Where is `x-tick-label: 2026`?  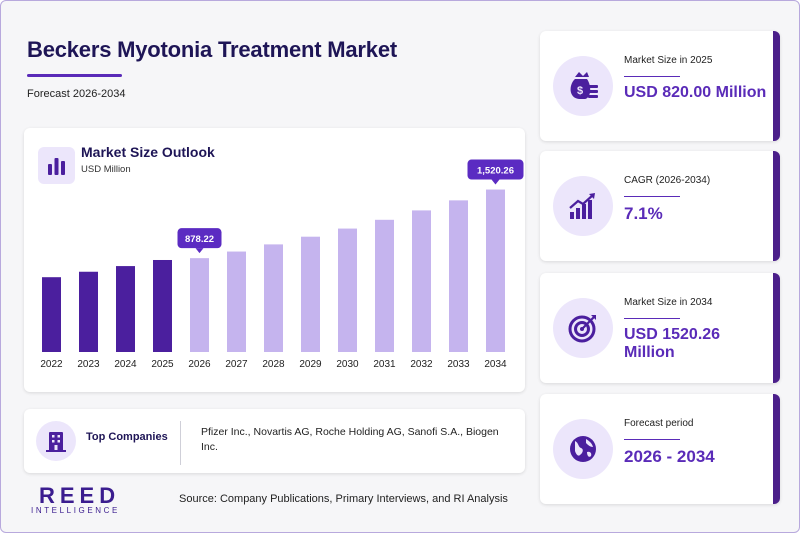 x-tick-label: 2026 is located at coordinates (199, 364).